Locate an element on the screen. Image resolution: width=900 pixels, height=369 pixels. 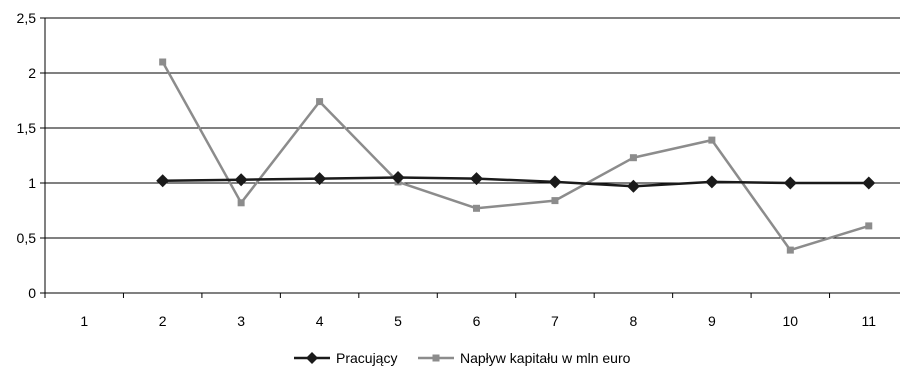
x-tick-labels: 1 2 3 4 5 6 7 8 9 10 11 is located at coordinates (478, 321).